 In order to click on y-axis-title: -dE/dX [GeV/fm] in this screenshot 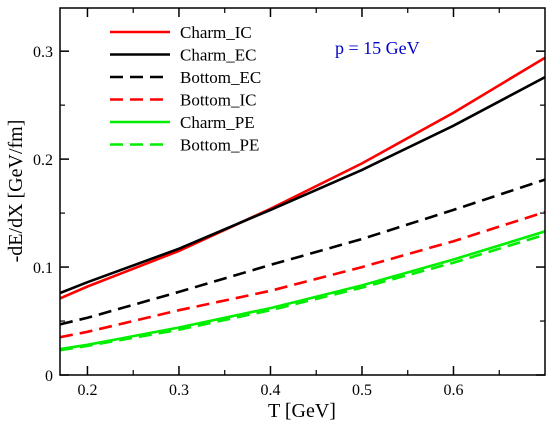, I will do `click(16, 191)`.